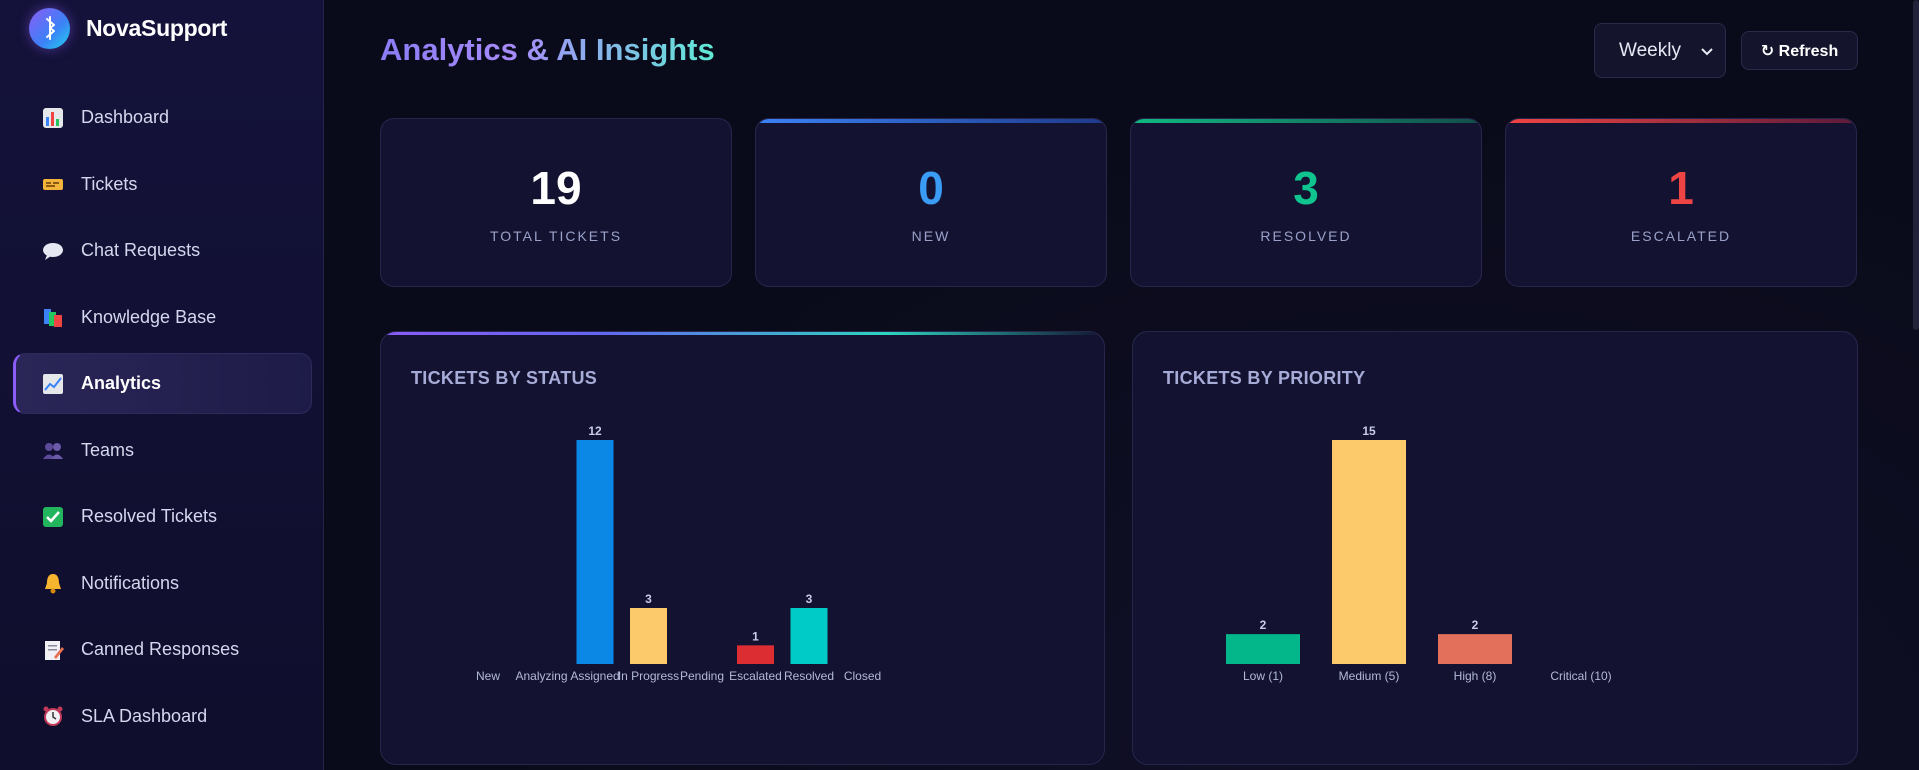 The image size is (1919, 770). What do you see at coordinates (702, 676) in the screenshot?
I see `x-axis-tick-label: Pending` at bounding box center [702, 676].